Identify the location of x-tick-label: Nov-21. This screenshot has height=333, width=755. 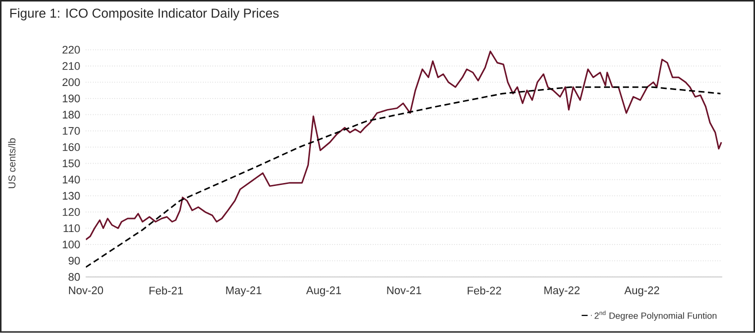
(404, 290).